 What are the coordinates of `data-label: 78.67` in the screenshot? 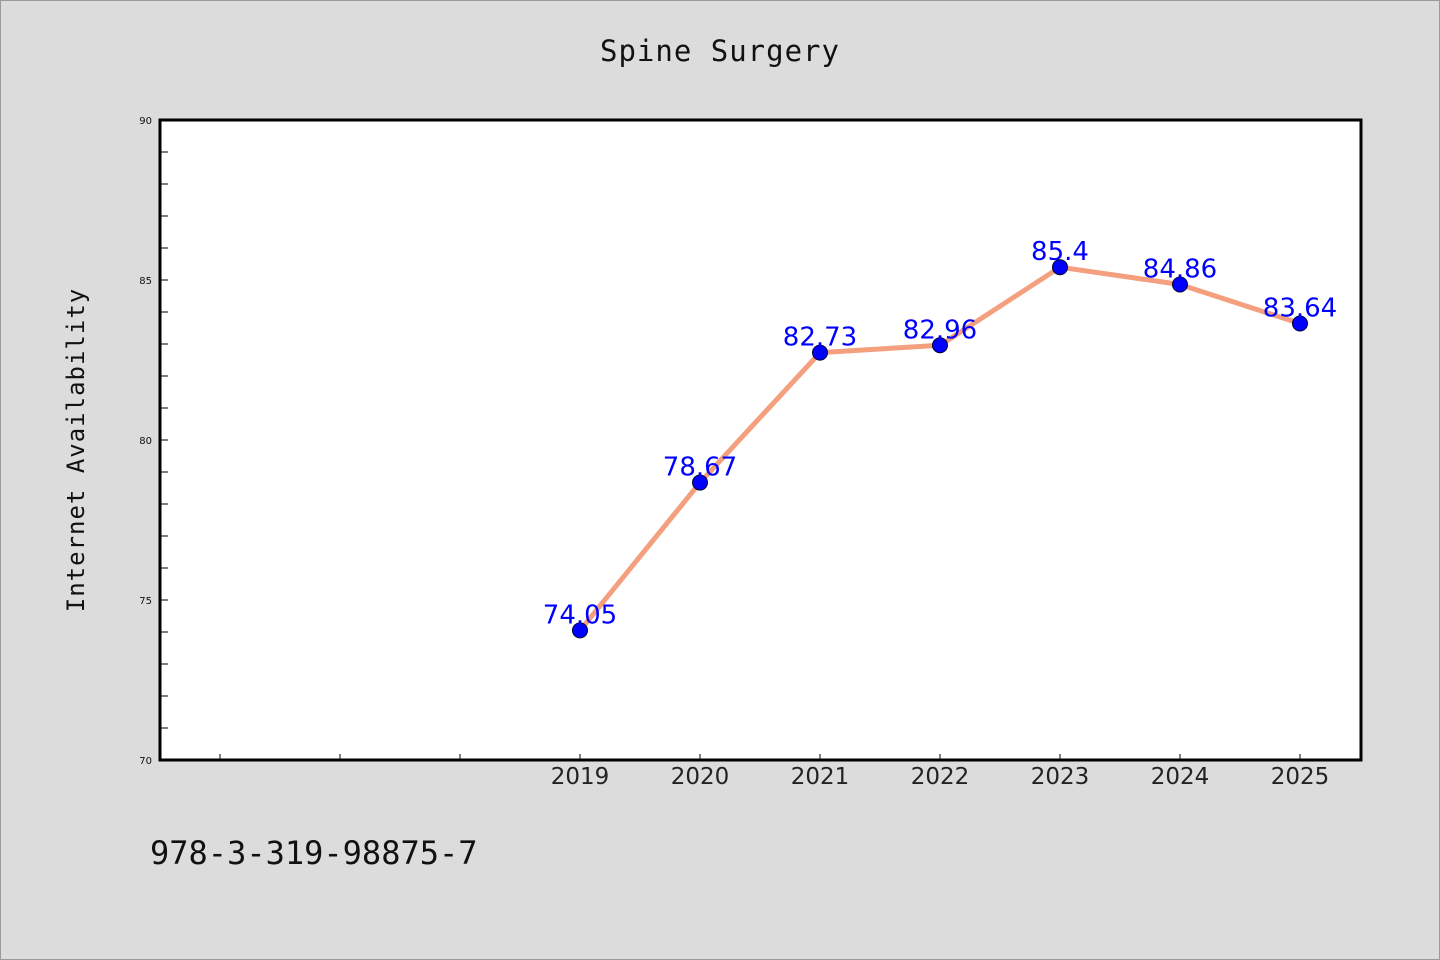 It's located at (700, 468).